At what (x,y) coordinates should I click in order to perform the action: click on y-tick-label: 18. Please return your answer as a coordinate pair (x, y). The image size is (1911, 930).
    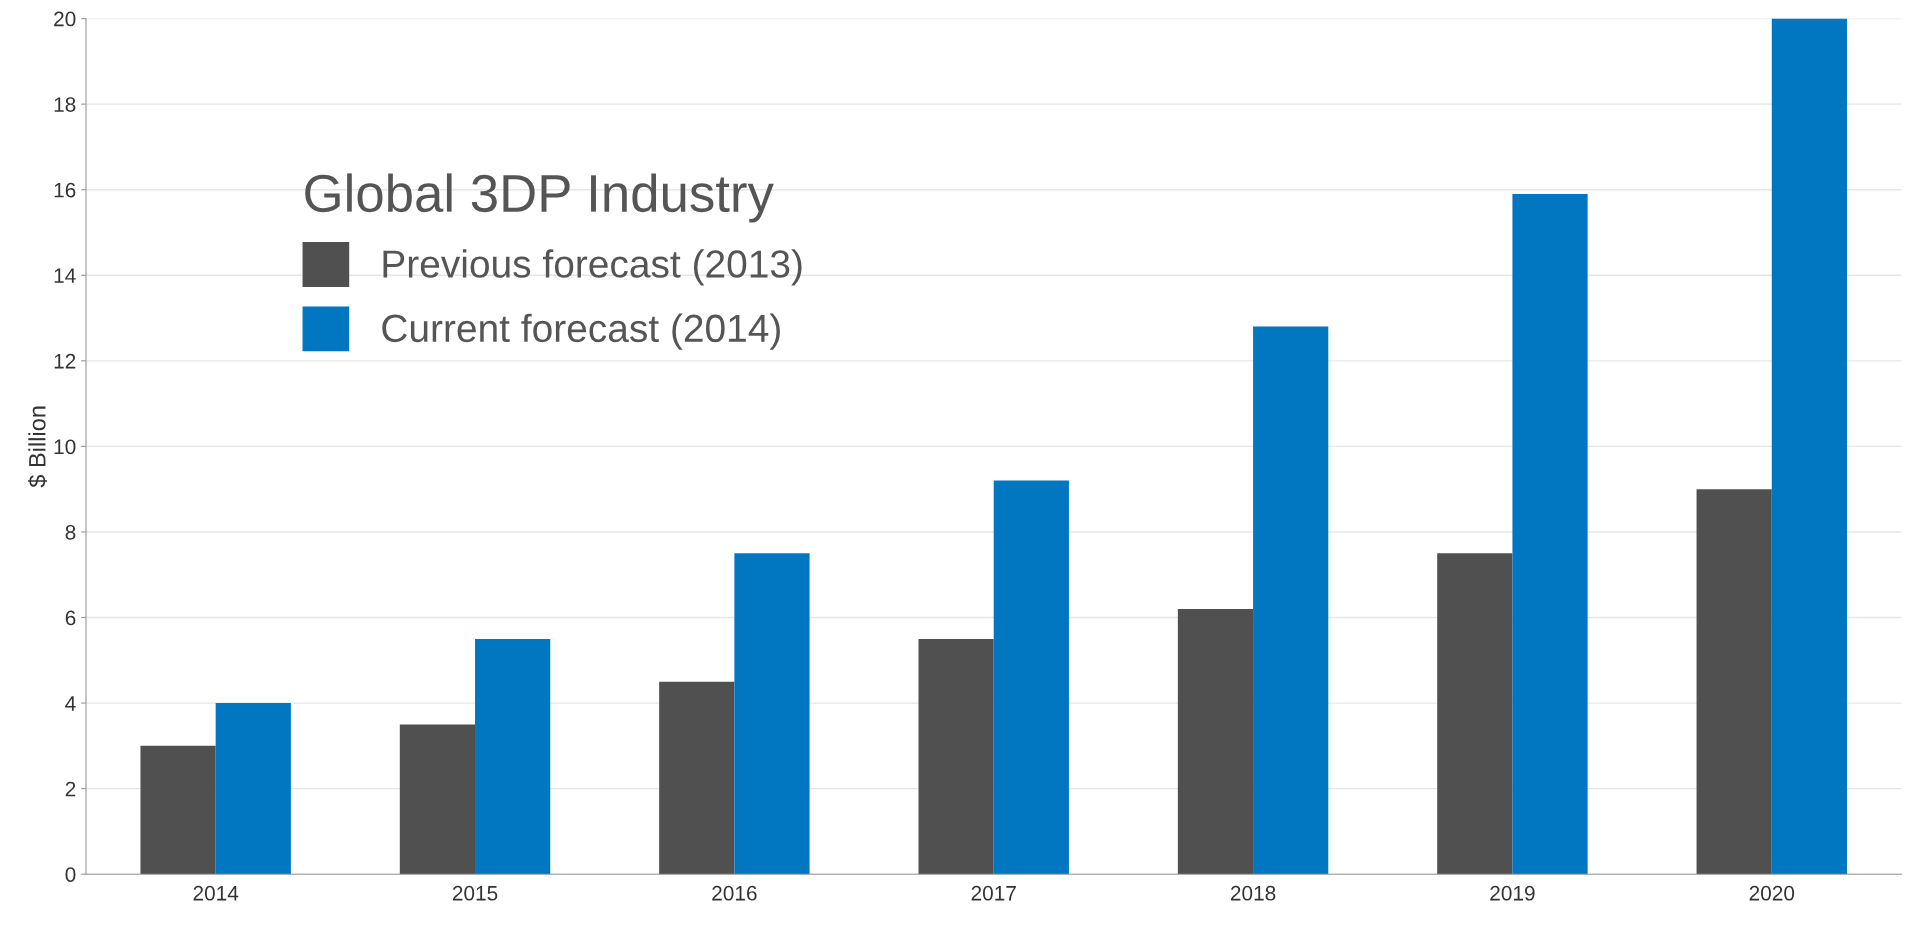
    Looking at the image, I should click on (65, 104).